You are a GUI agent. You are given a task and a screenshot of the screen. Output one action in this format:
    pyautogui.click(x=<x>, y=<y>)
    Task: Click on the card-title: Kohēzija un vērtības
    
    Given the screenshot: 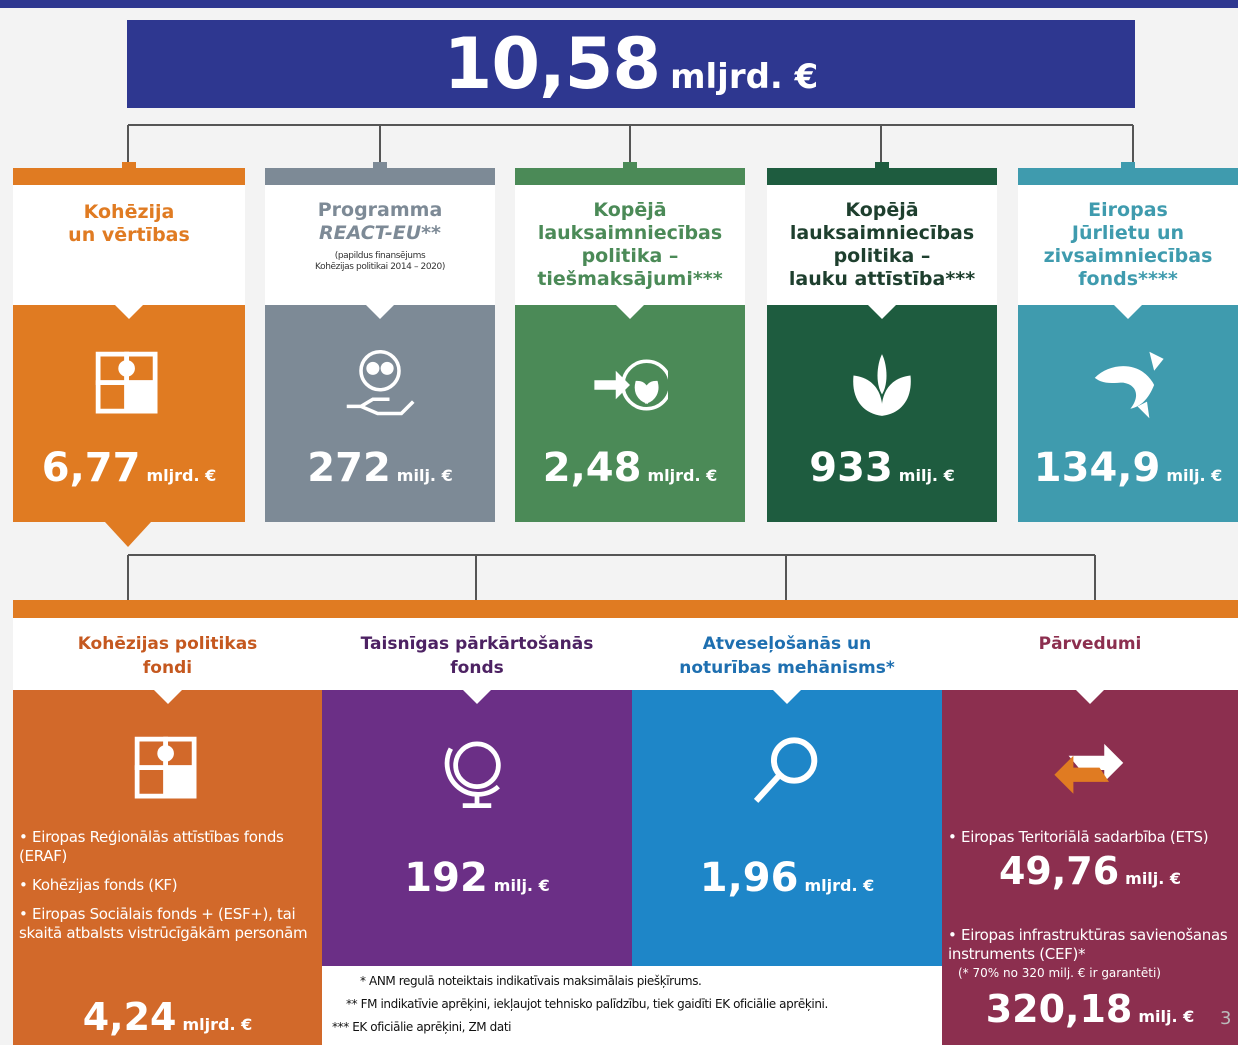 What is the action you would take?
    pyautogui.click(x=129, y=245)
    